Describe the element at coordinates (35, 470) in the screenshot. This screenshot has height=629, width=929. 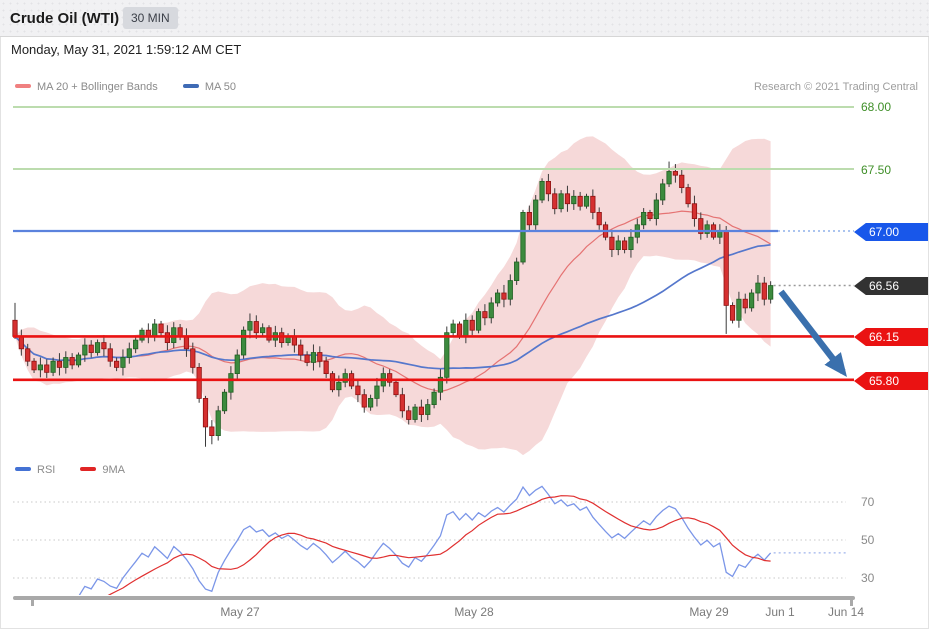
I see `legend-rsi: RSI` at that location.